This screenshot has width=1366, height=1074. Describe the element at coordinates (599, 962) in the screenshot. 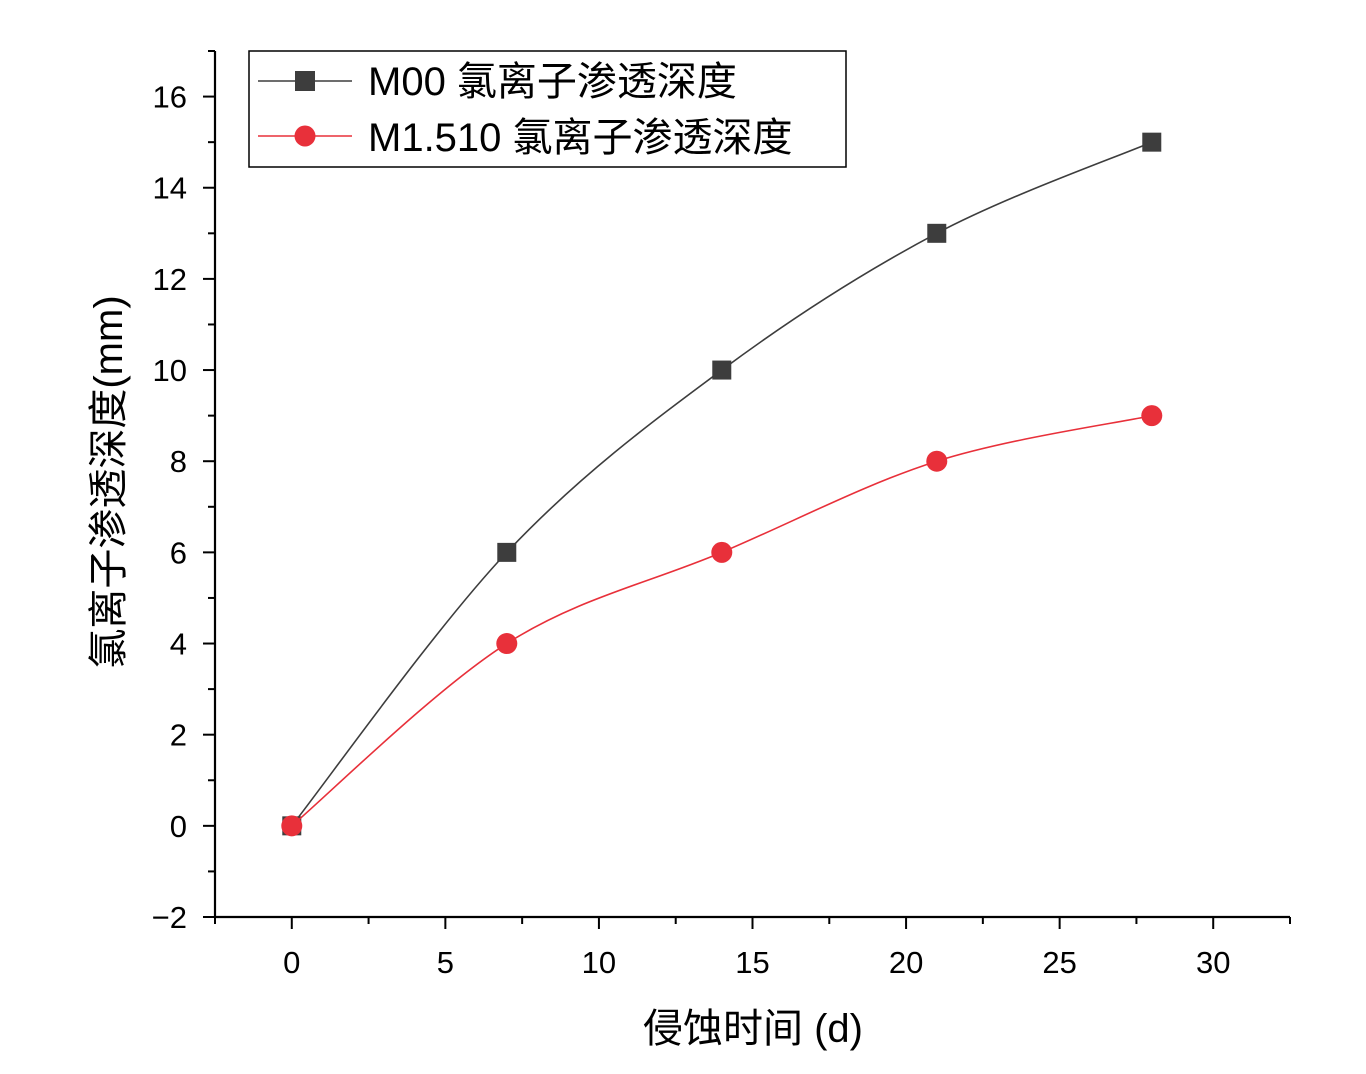

I see `x-tick-label: 10` at that location.